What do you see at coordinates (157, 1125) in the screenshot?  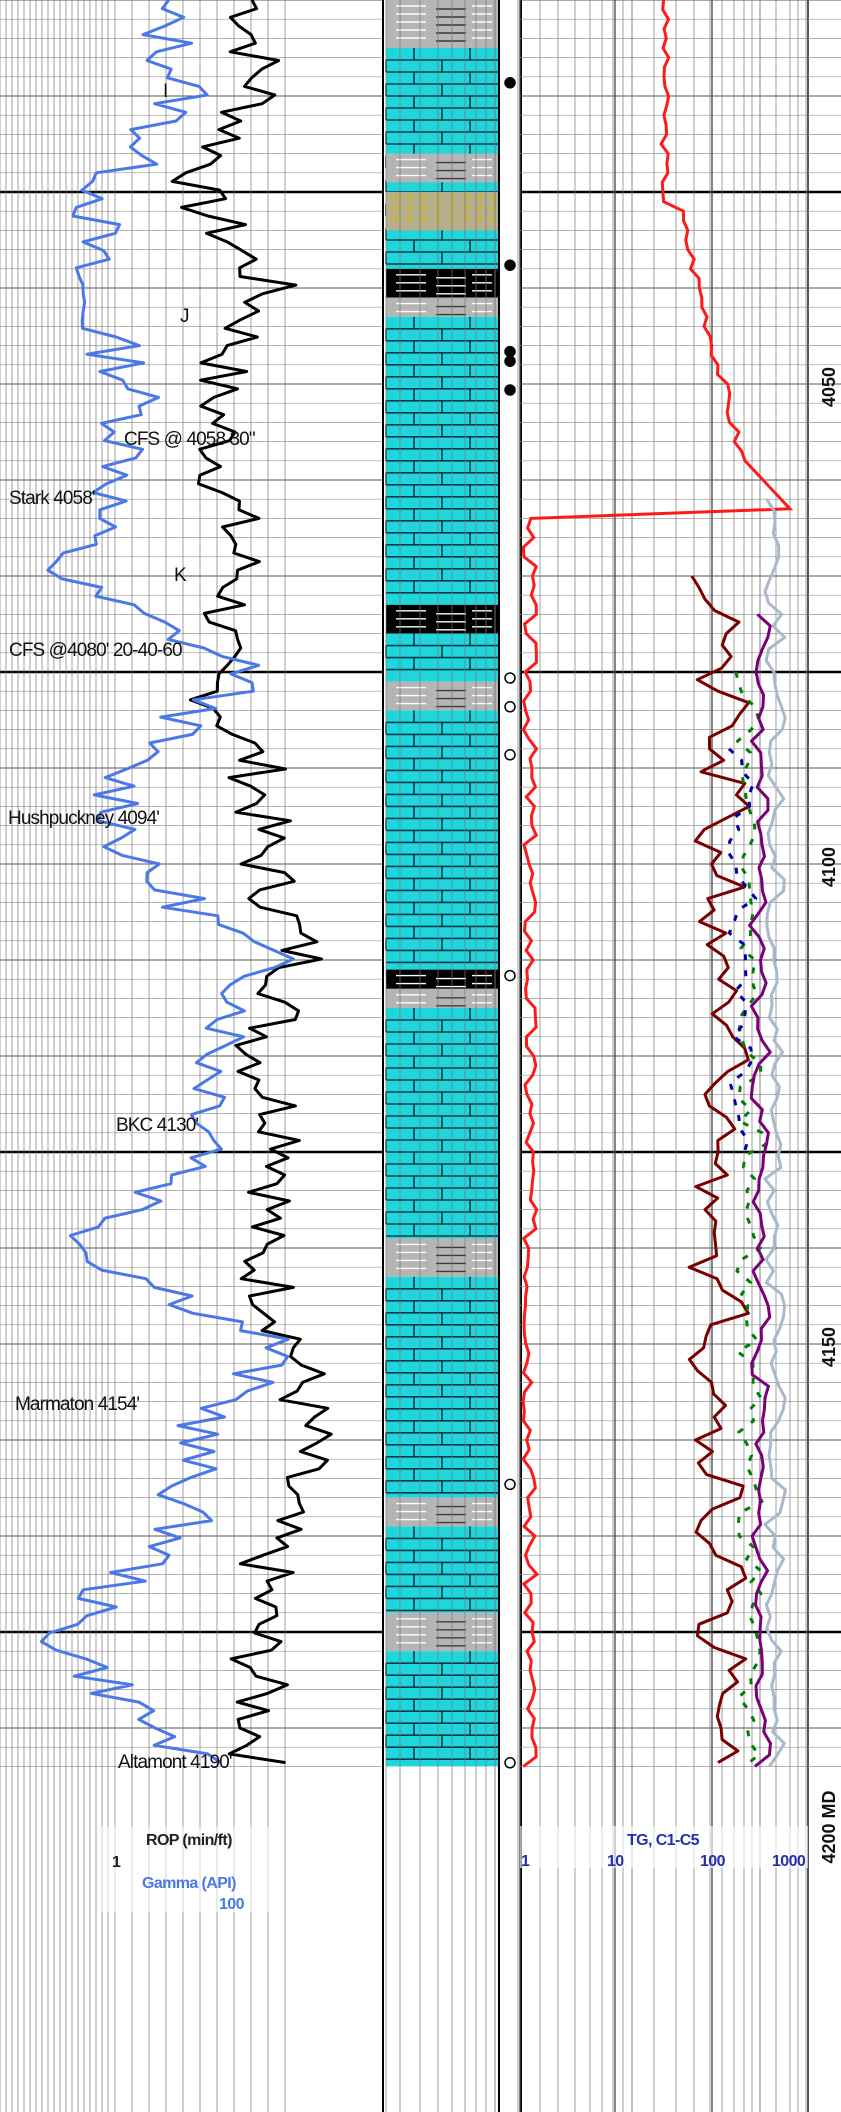 I see `formation-top-label: BKC 4130'` at bounding box center [157, 1125].